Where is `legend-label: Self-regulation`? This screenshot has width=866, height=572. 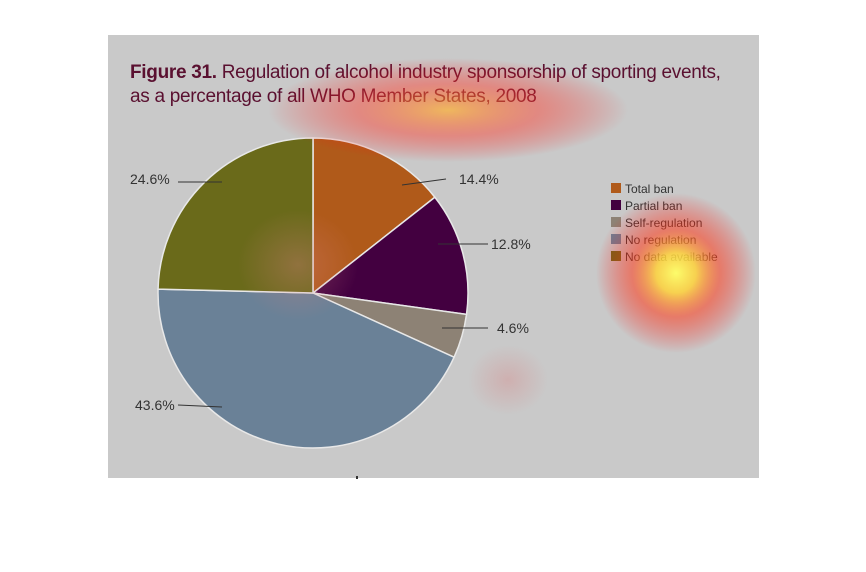
legend-label: Self-regulation is located at coordinates (663, 223).